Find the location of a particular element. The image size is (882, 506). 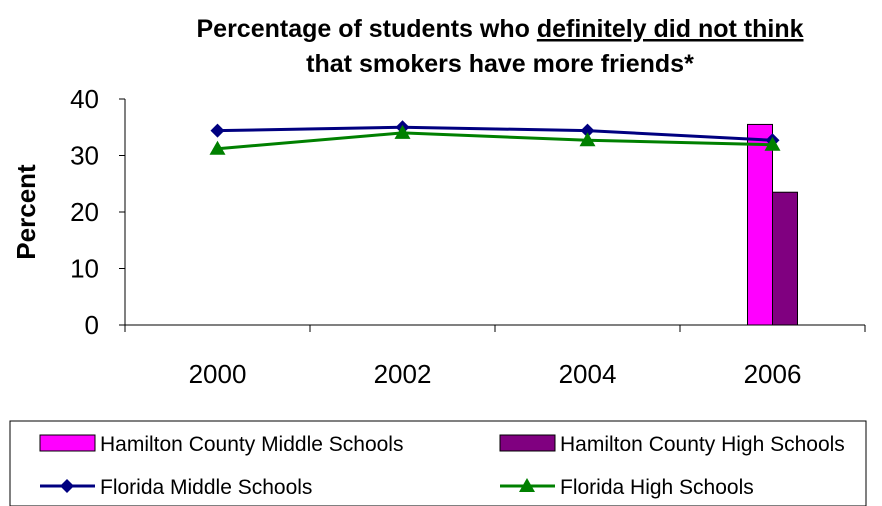

y-tick-label: 0 is located at coordinates (92, 325).